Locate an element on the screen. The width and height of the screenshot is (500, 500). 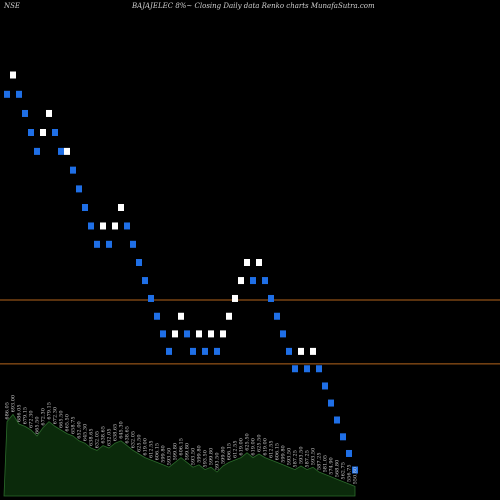
brick-label-54: 574.90 is located at coordinates (332, 466).